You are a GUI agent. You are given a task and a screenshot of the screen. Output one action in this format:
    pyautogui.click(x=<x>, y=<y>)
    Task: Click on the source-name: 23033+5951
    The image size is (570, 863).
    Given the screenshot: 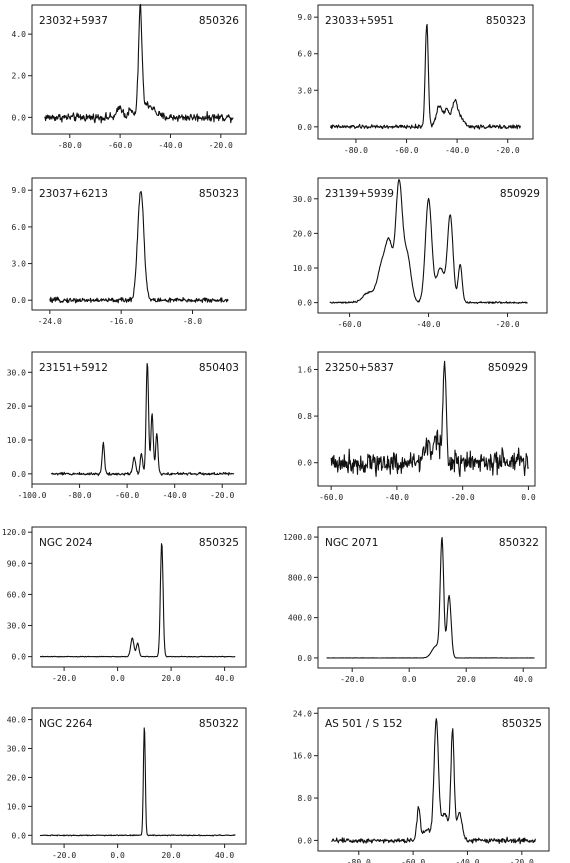 What is the action you would take?
    pyautogui.click(x=359, y=21)
    